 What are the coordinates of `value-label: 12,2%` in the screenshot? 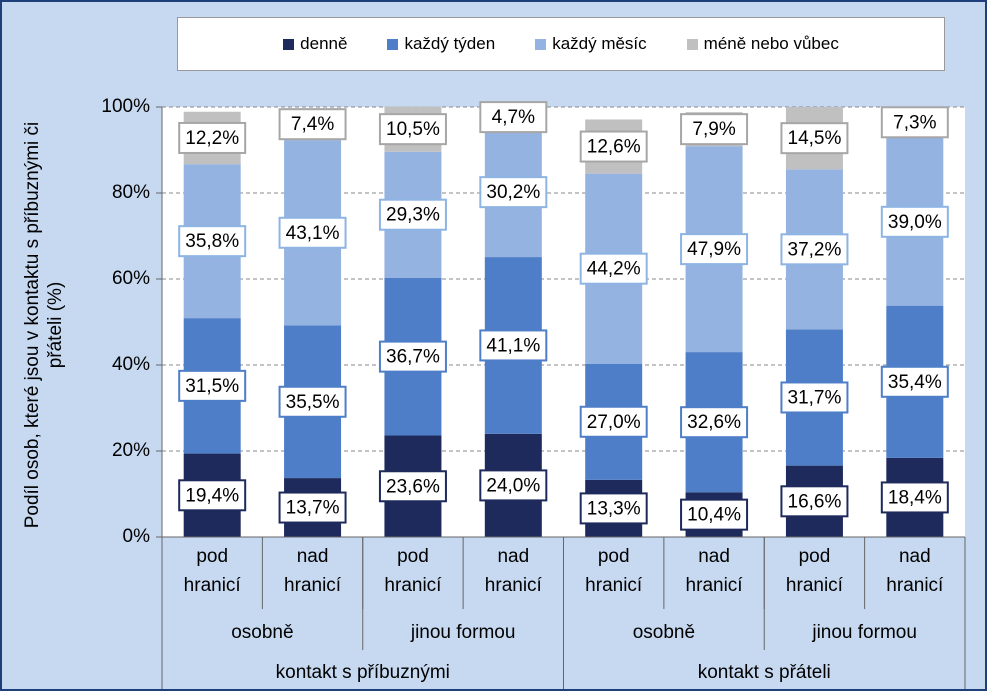 It's located at (212, 138).